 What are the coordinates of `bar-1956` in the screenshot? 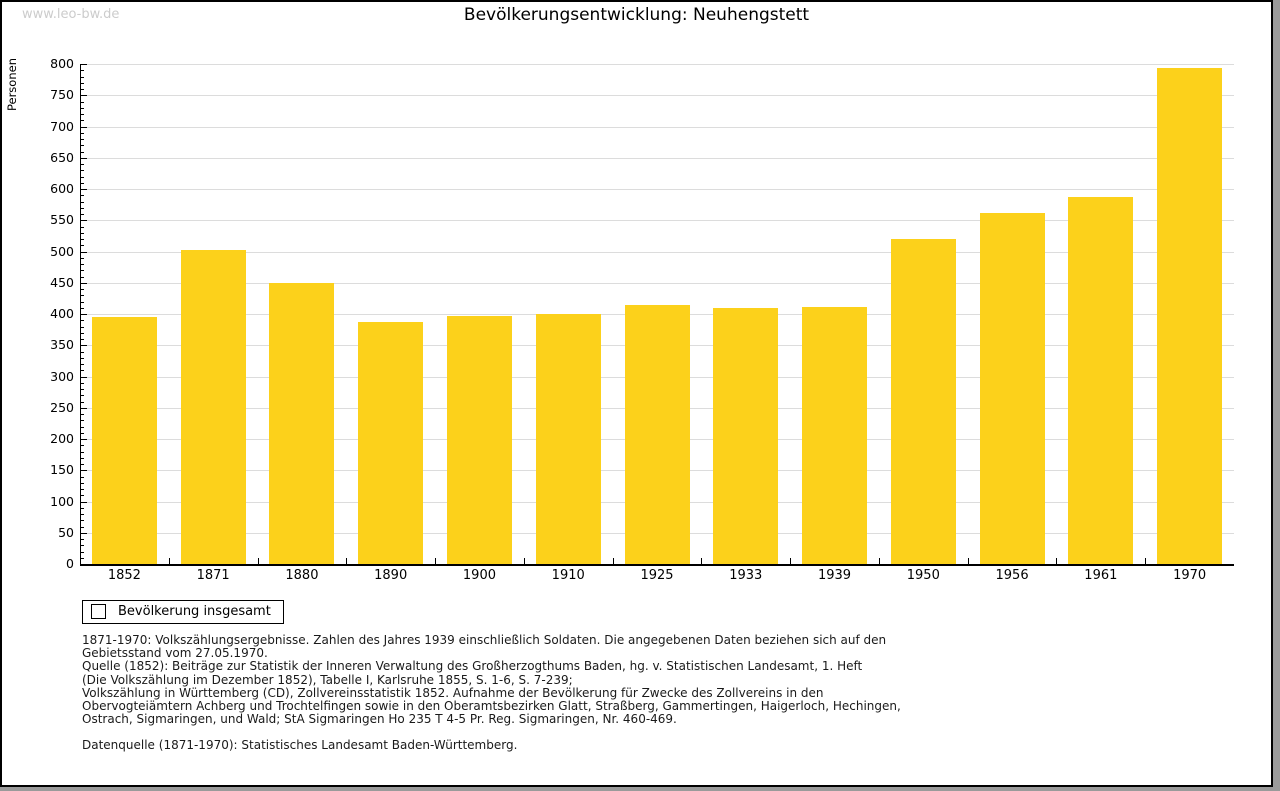 It's located at (1012, 388).